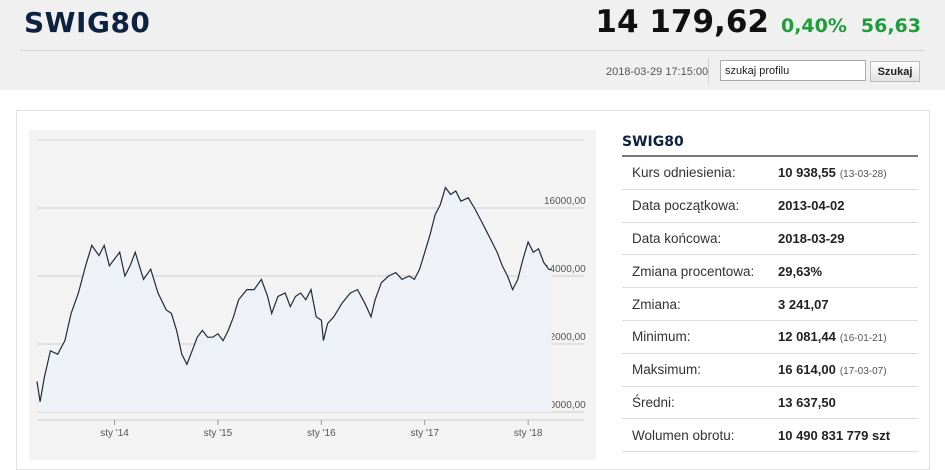 The width and height of the screenshot is (945, 470). I want to click on ticker-symbol: SWIG80, so click(87, 22).